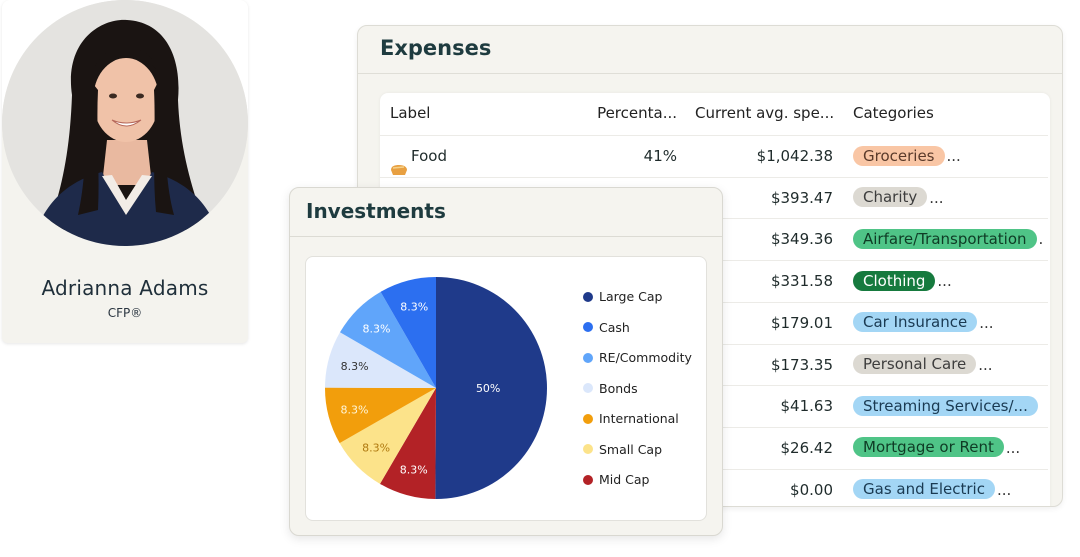  What do you see at coordinates (794, 156) in the screenshot?
I see `row-avg-spend: $1,042.38` at bounding box center [794, 156].